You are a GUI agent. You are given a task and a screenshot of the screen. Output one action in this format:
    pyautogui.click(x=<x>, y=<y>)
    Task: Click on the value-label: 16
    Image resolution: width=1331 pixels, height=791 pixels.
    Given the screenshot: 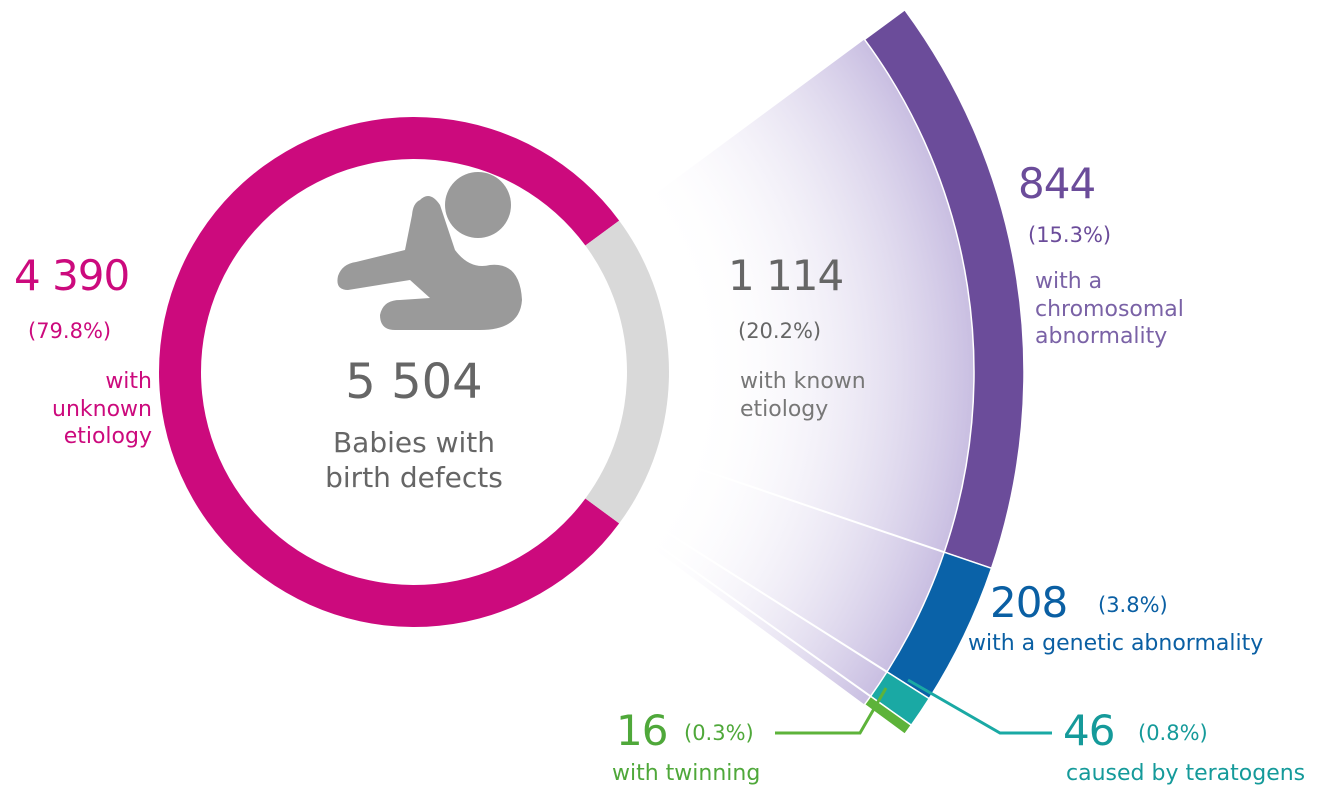 What is the action you would take?
    pyautogui.click(x=642, y=730)
    